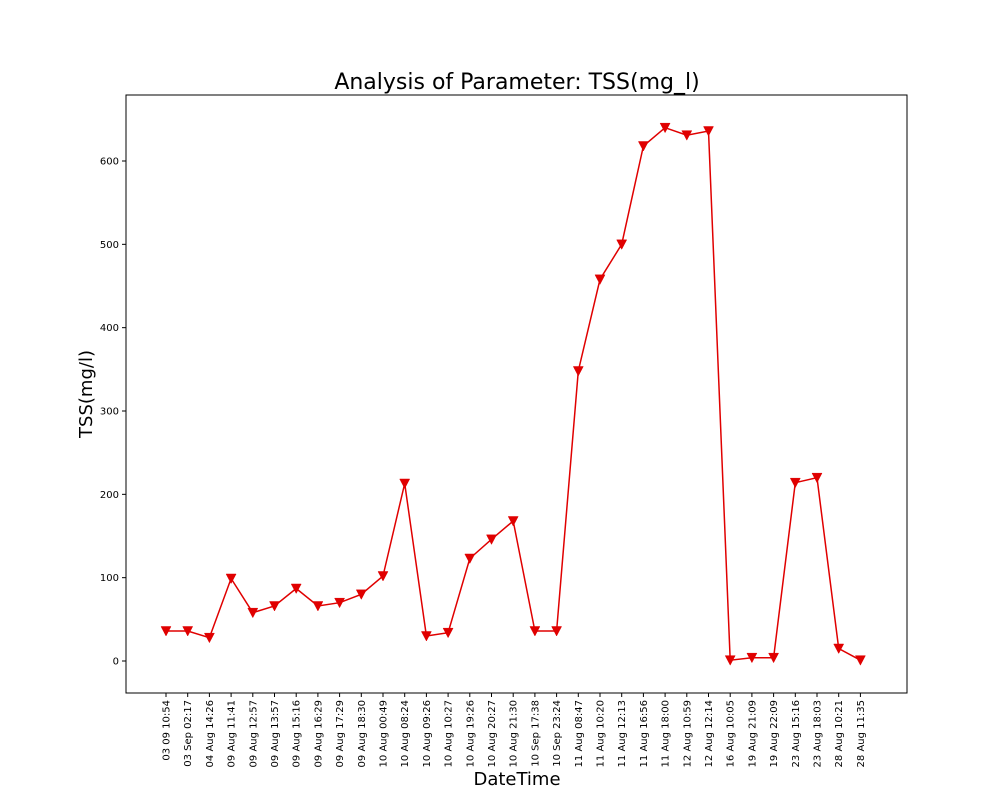  I want to click on x-tick-label: 10 Aug 00:49, so click(384, 733).